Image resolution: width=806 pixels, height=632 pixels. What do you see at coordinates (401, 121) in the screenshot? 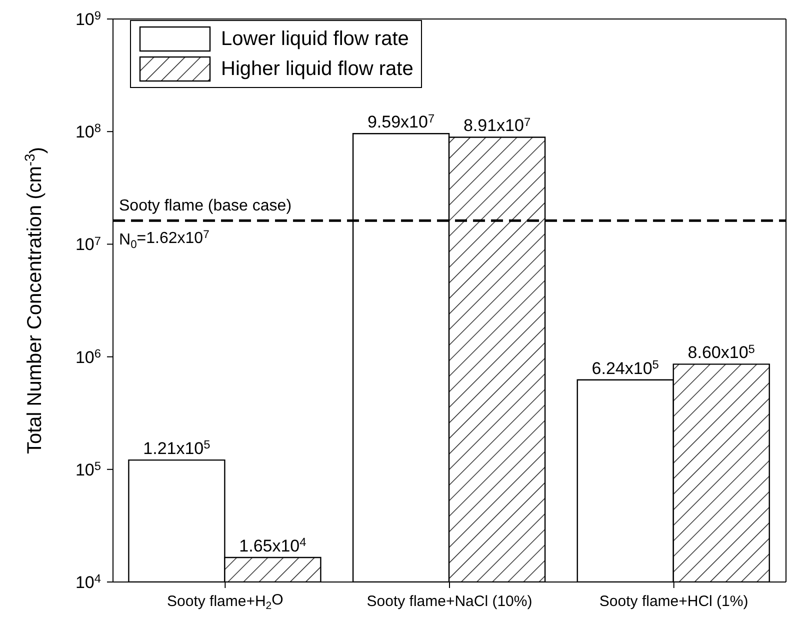
I see `data-label: 9.59x10$^{7}$` at bounding box center [401, 121].